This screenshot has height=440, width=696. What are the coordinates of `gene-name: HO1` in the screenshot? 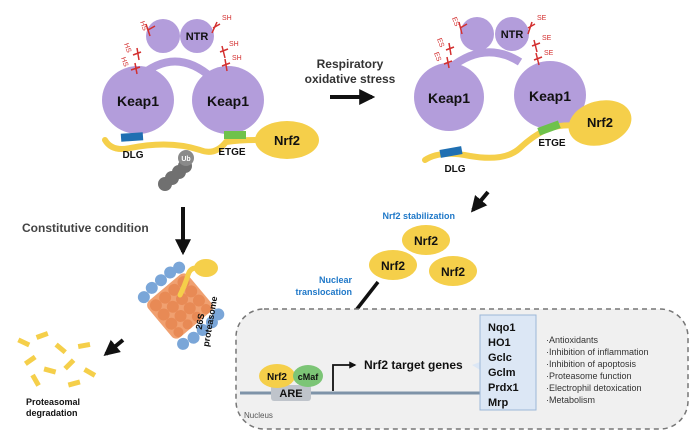 It's located at (499, 343).